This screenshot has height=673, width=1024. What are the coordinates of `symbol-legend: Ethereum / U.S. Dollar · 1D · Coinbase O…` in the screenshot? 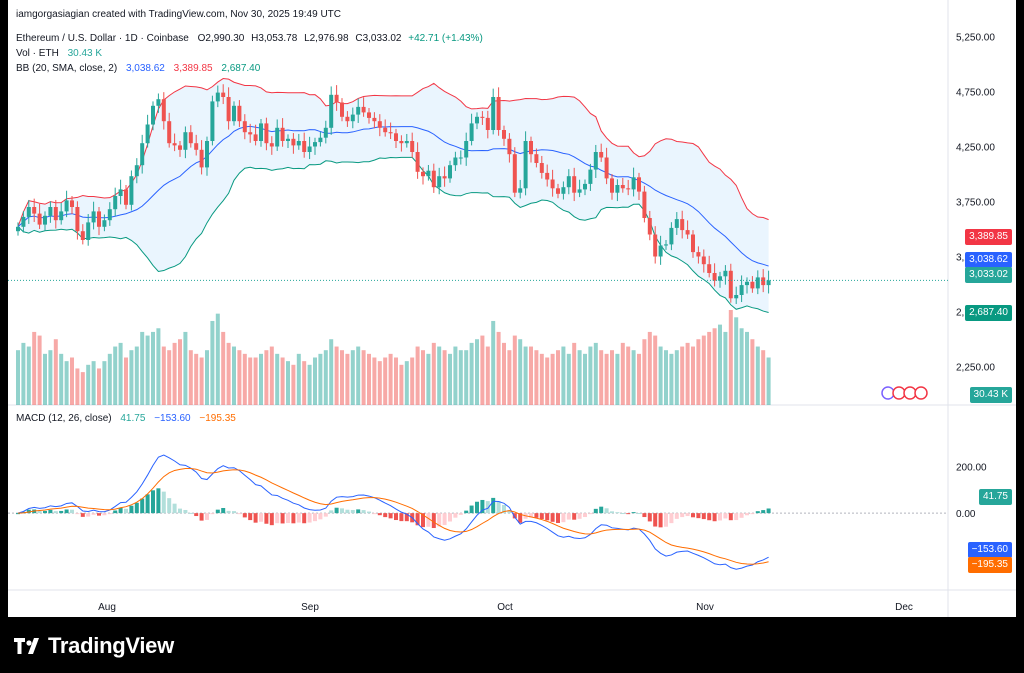 It's located at (249, 38).